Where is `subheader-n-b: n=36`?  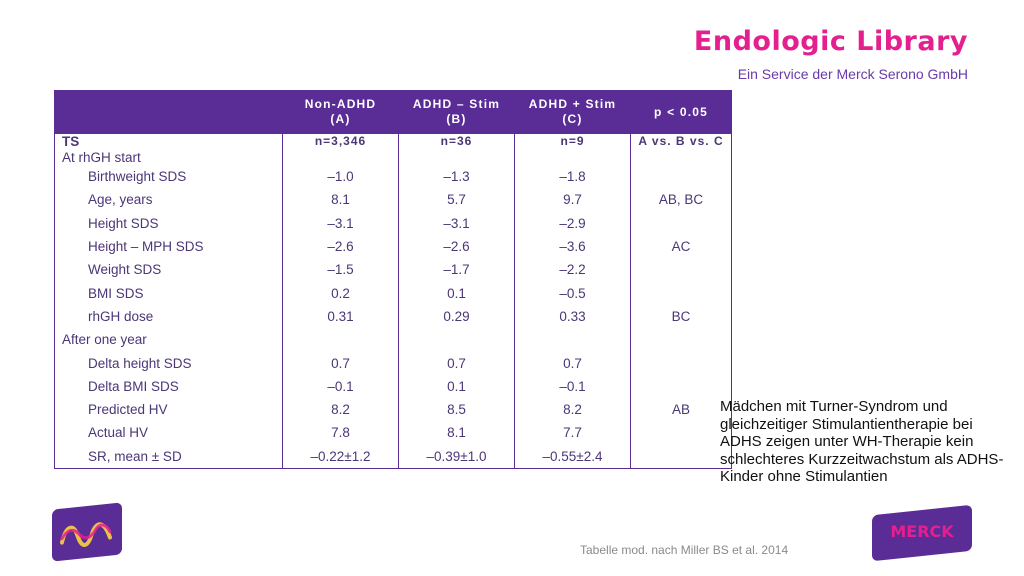
subheader-n-b: n=36 is located at coordinates (456, 149).